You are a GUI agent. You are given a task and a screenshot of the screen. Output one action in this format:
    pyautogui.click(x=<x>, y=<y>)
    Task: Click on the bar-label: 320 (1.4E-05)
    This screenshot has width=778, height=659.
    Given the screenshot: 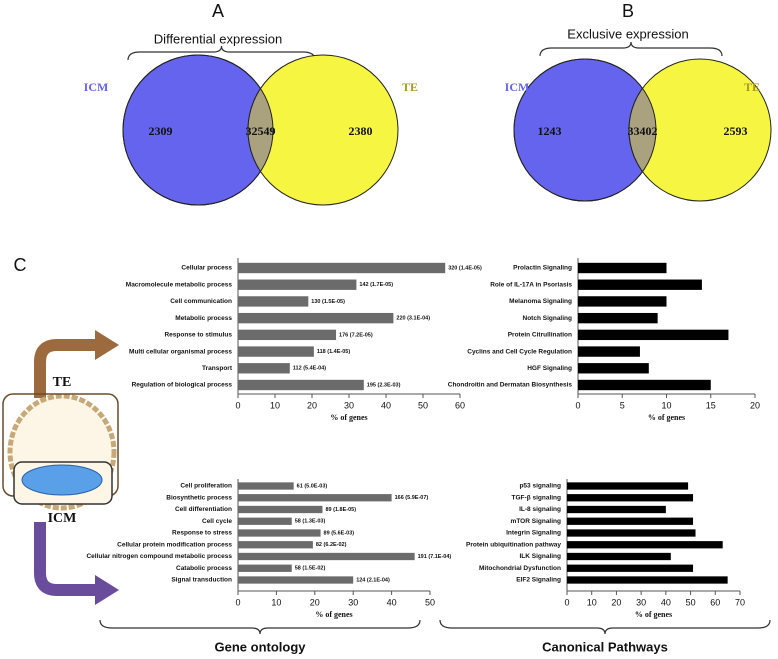 What is the action you would take?
    pyautogui.click(x=465, y=268)
    